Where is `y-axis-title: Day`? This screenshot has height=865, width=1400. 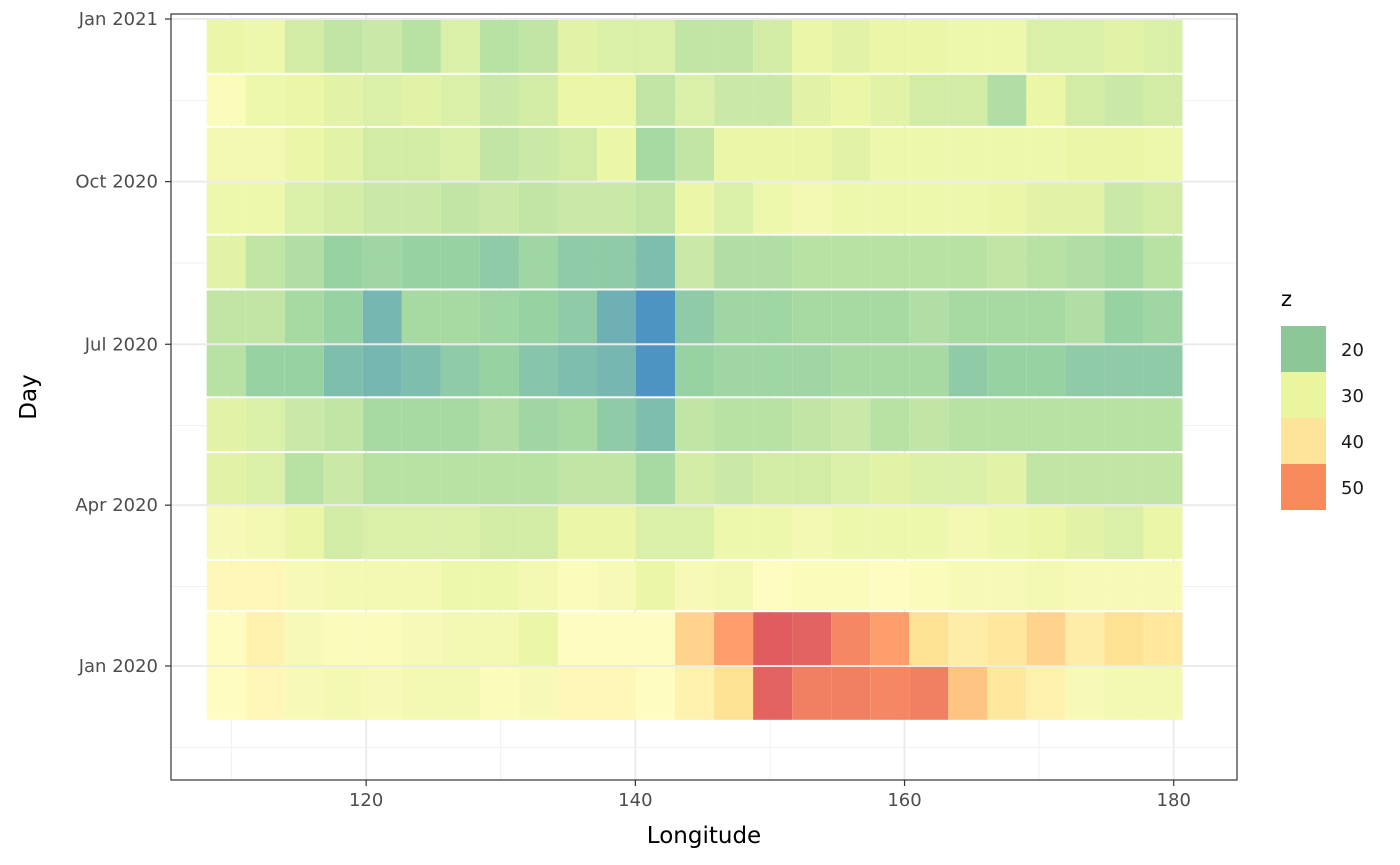
y-axis-title: Day is located at coordinates (29, 396).